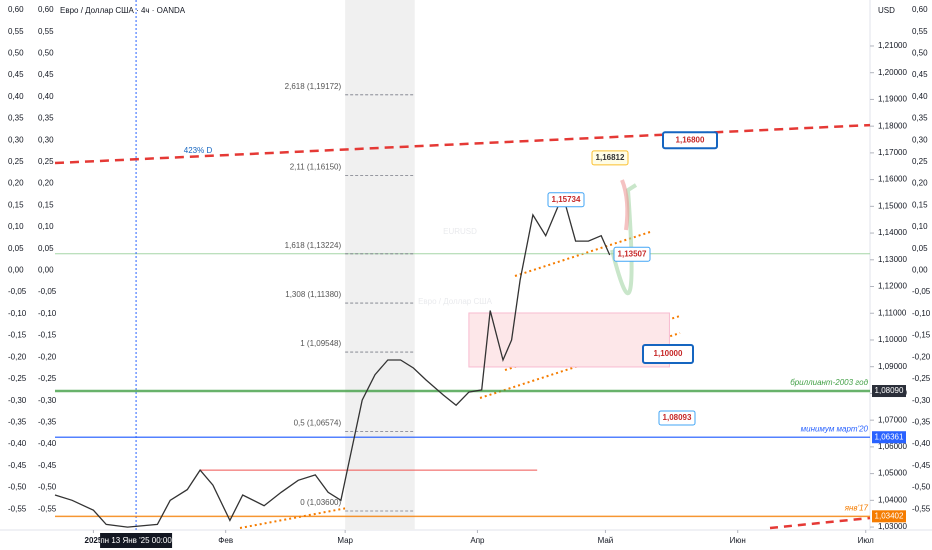 Image resolution: width=932 pixels, height=550 pixels. Describe the element at coordinates (892, 446) in the screenshot. I see `y-tick-label: 1,06000` at that location.